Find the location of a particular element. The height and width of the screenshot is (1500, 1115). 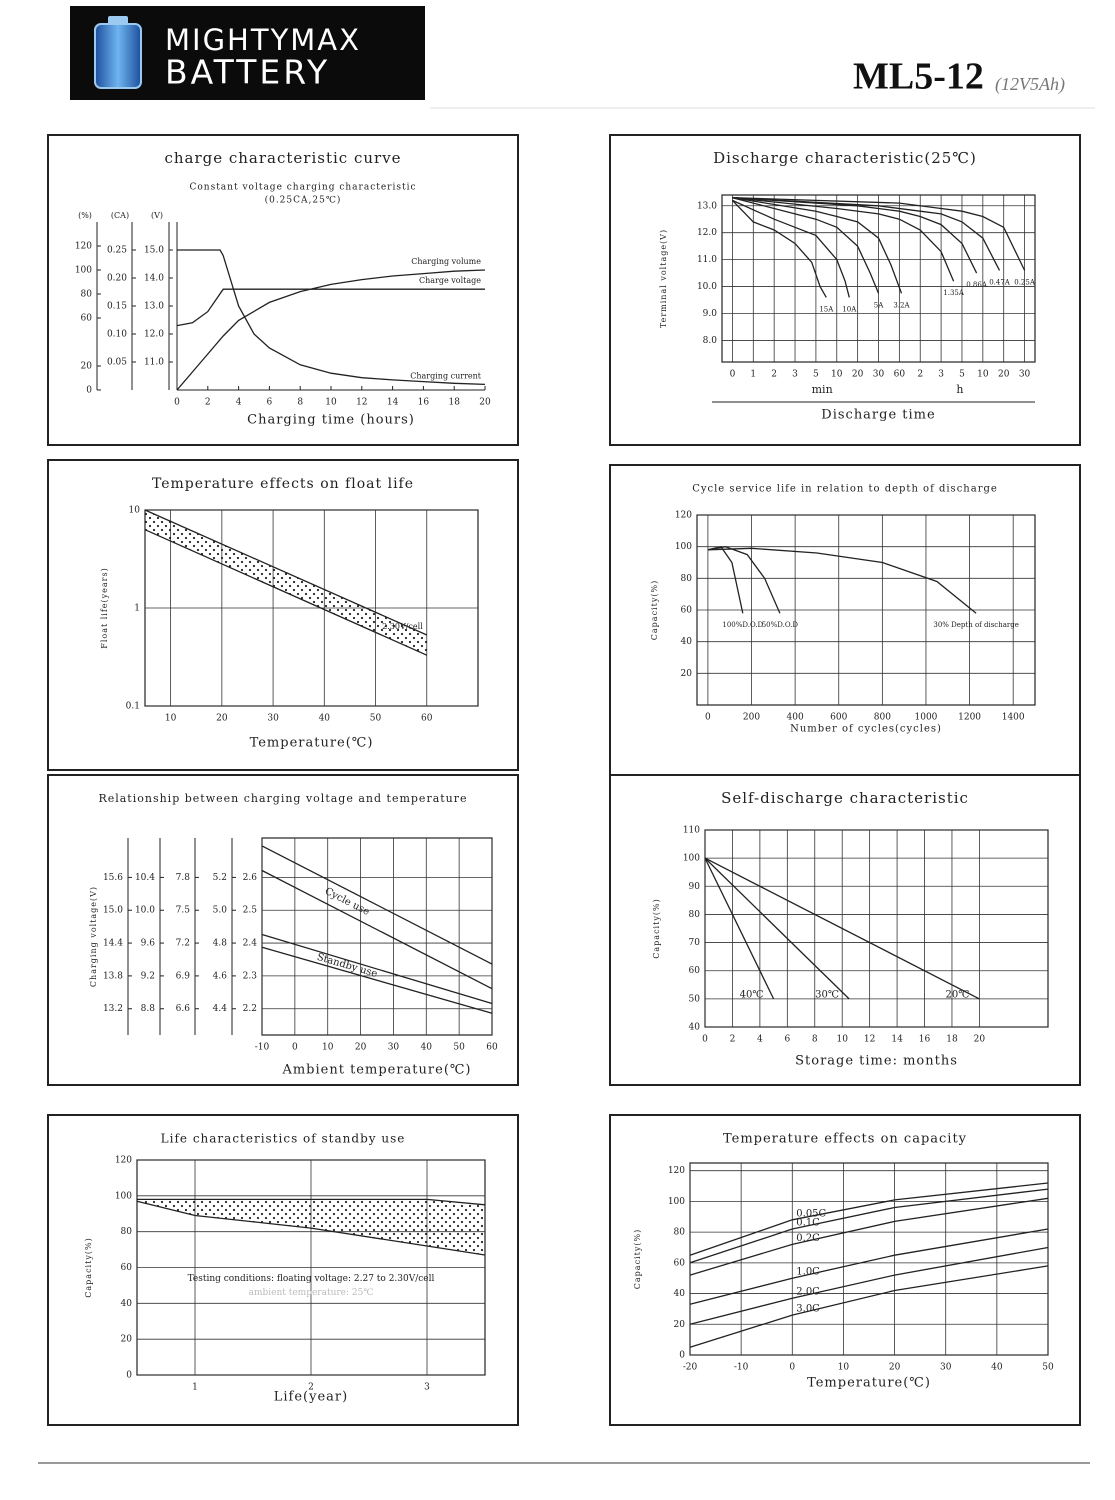

x-axis-label: Temperature(℃) is located at coordinates (312, 743).